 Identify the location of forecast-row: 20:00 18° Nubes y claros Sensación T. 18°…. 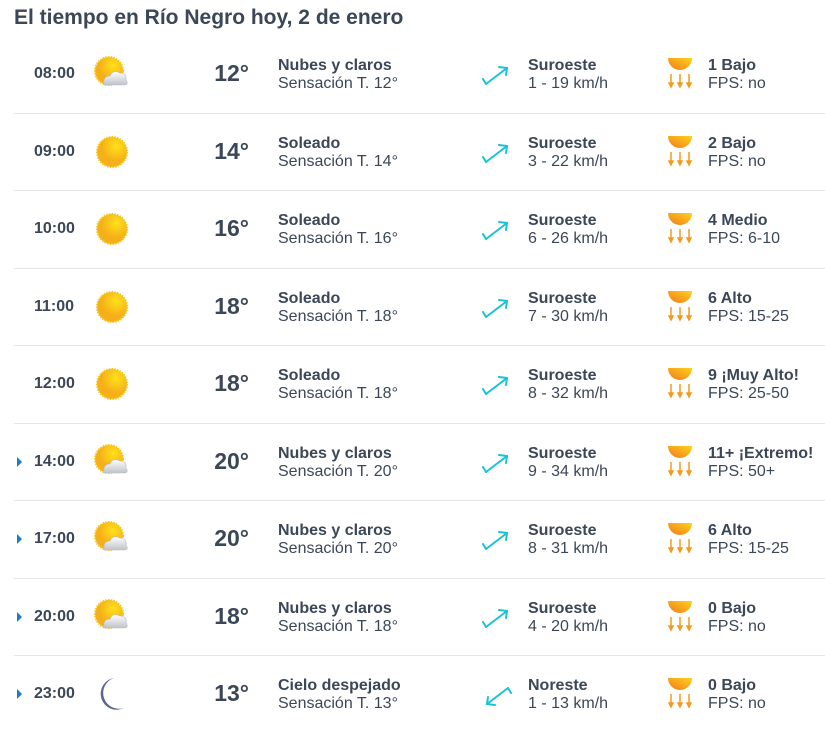
(419, 617).